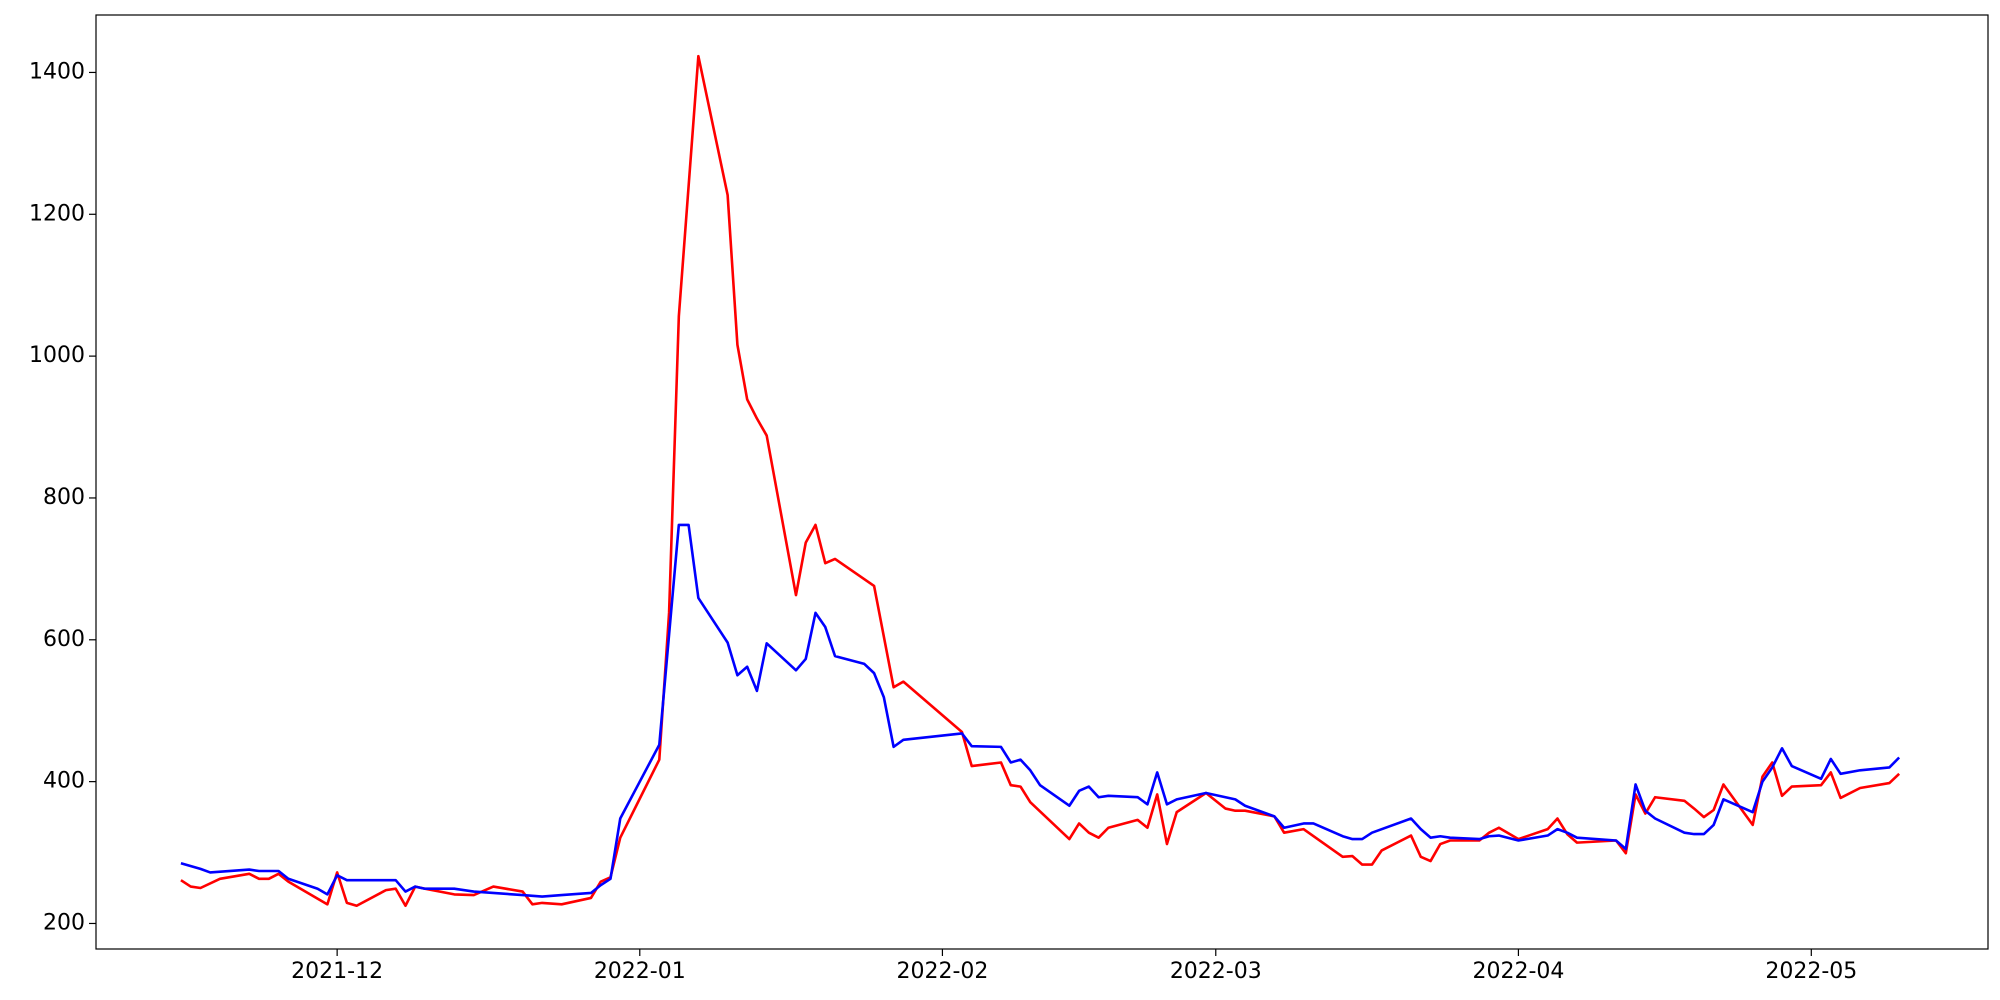 The height and width of the screenshot is (1000, 2000). What do you see at coordinates (64, 781) in the screenshot?
I see `y-tick-label: 400` at bounding box center [64, 781].